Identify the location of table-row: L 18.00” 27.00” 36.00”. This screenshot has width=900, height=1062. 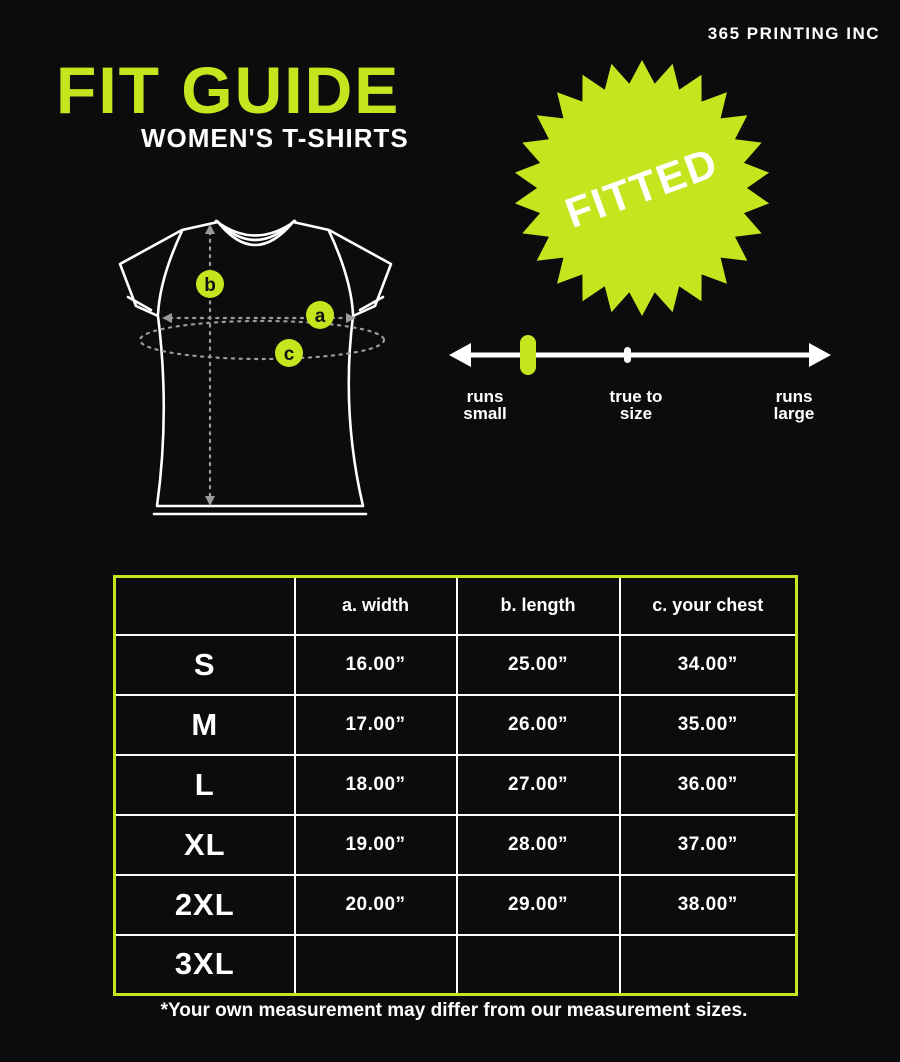
(455, 784).